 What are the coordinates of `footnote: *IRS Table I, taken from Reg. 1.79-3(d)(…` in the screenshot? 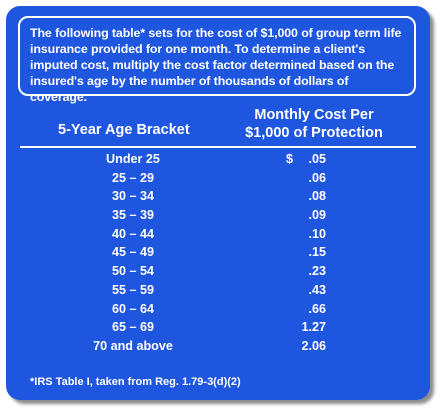 It's located at (135, 382).